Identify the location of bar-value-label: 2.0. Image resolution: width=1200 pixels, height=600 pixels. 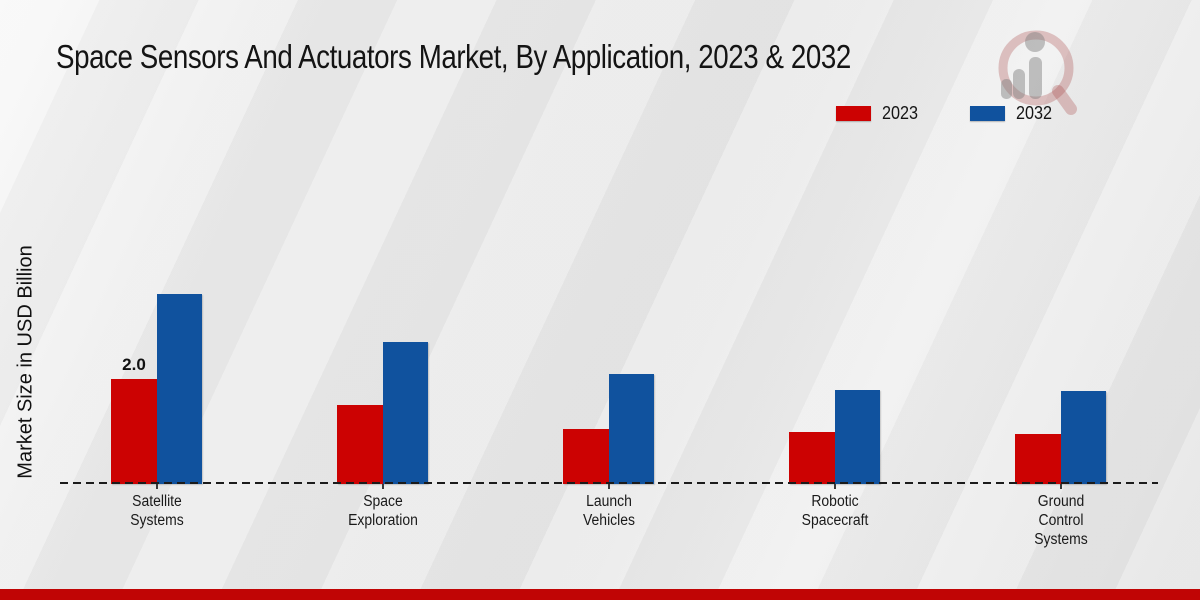
(134, 364).